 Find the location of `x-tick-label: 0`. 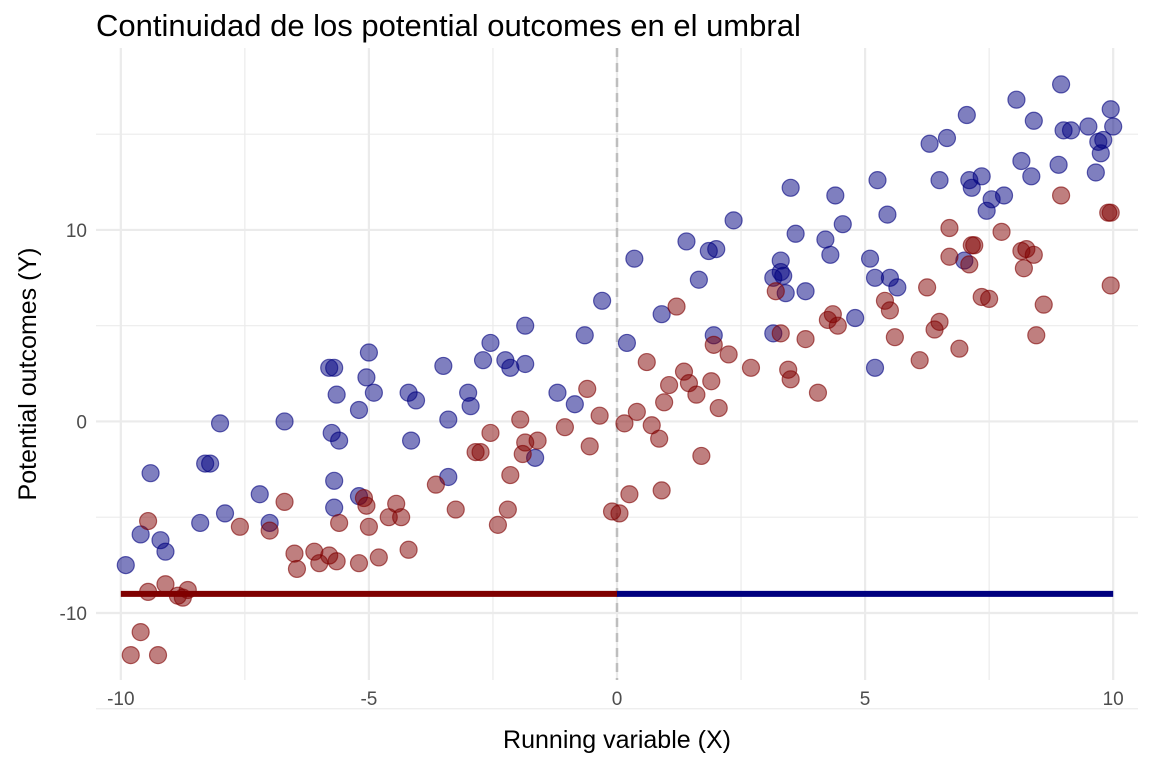

x-tick-label: 0 is located at coordinates (617, 699).